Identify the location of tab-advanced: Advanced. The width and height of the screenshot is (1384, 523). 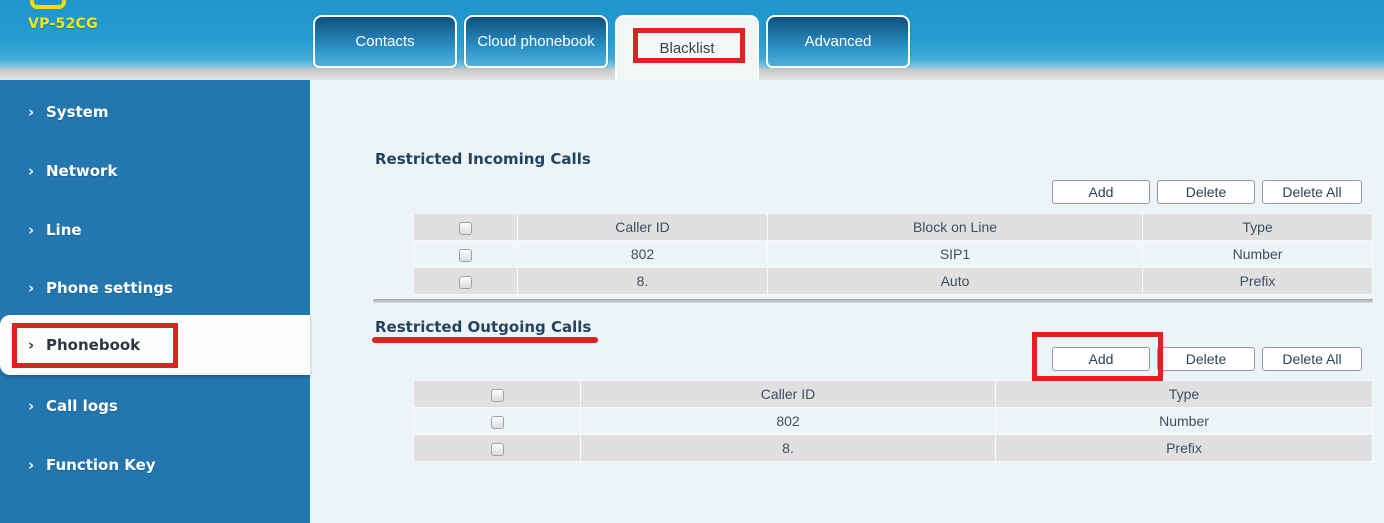
(838, 41).